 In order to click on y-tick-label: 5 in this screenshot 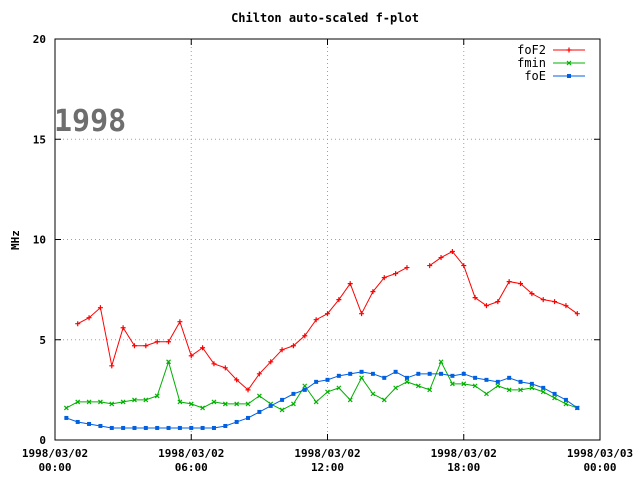, I will do `click(42, 340)`.